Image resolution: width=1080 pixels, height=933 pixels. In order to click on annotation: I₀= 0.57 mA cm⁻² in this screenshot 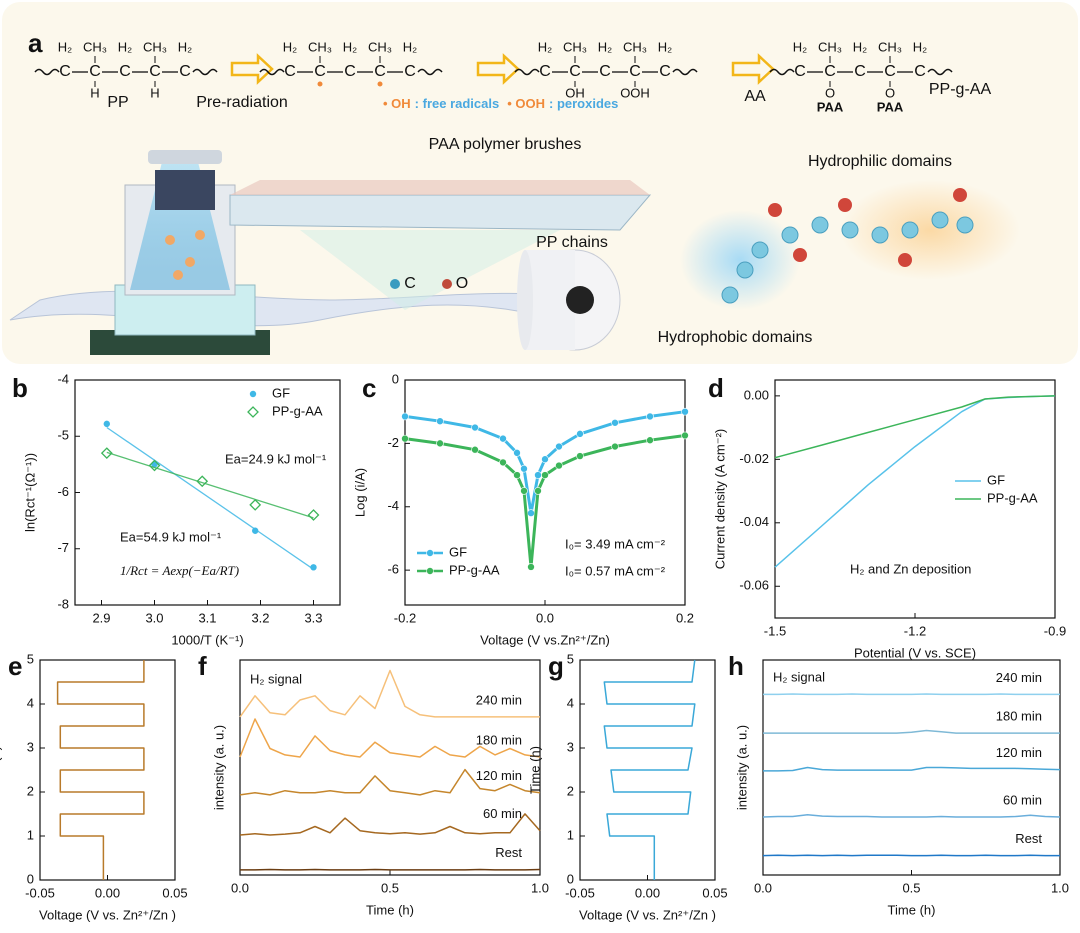, I will do `click(615, 570)`.